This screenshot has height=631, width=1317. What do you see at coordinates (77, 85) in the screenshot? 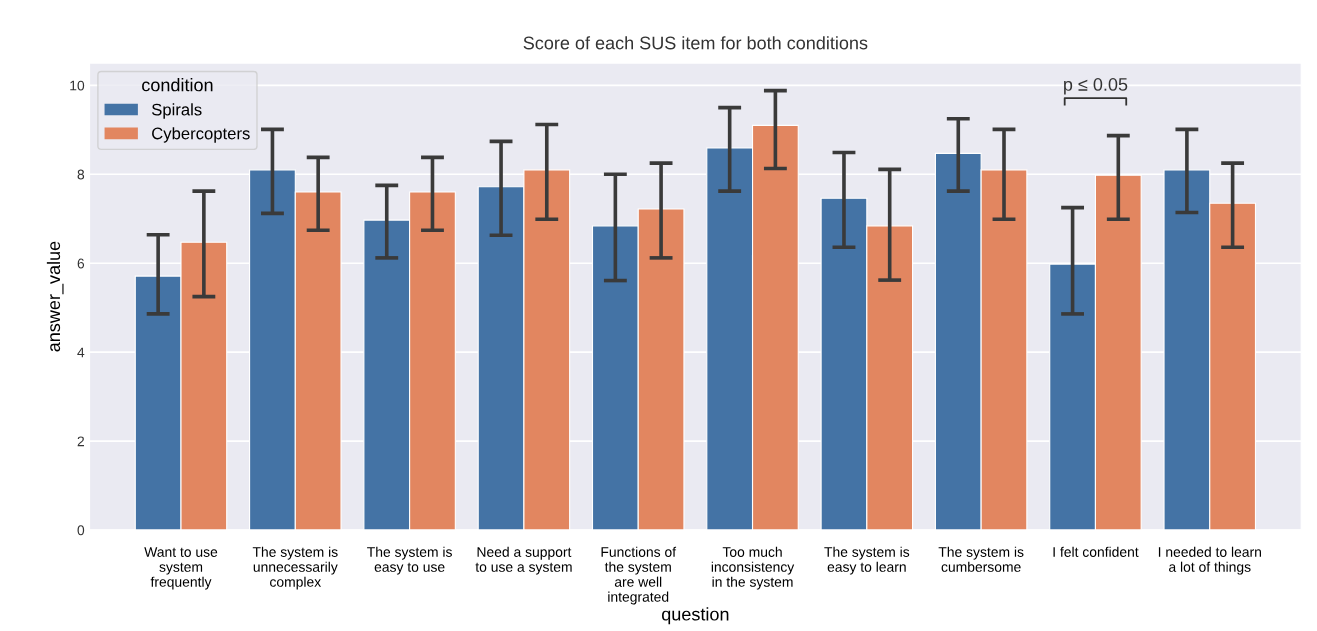
I see `y-tick-label: 10` at bounding box center [77, 85].